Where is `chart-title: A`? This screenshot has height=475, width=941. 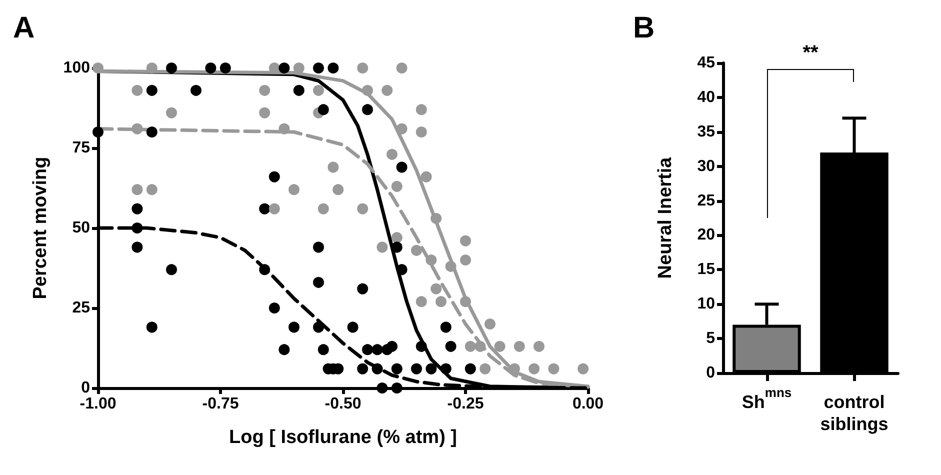
chart-title: A is located at coordinates (24, 28).